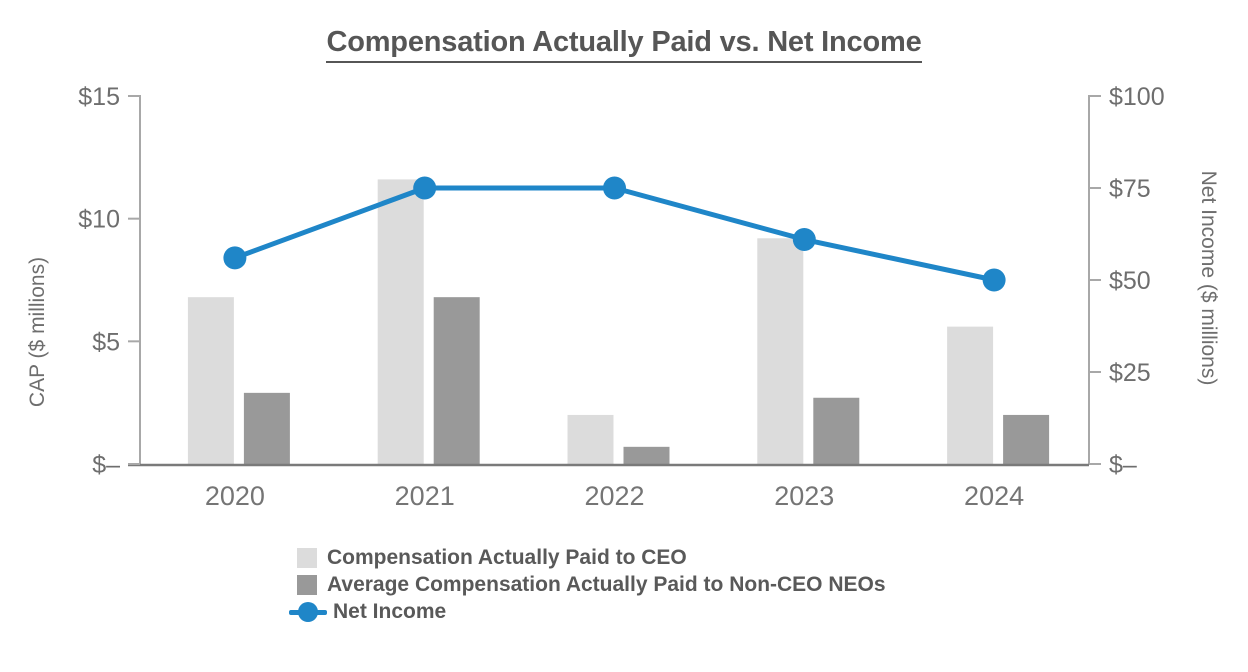  I want to click on net-income-marker-2021, so click(425, 188).